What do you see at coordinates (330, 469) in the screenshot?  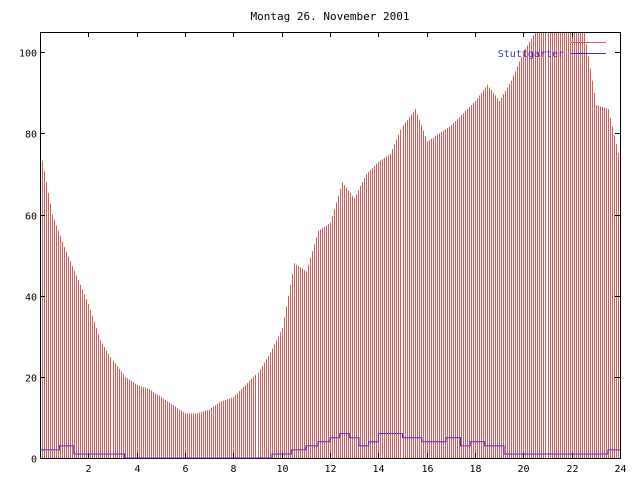 I see `x-tick-label: 12` at bounding box center [330, 469].